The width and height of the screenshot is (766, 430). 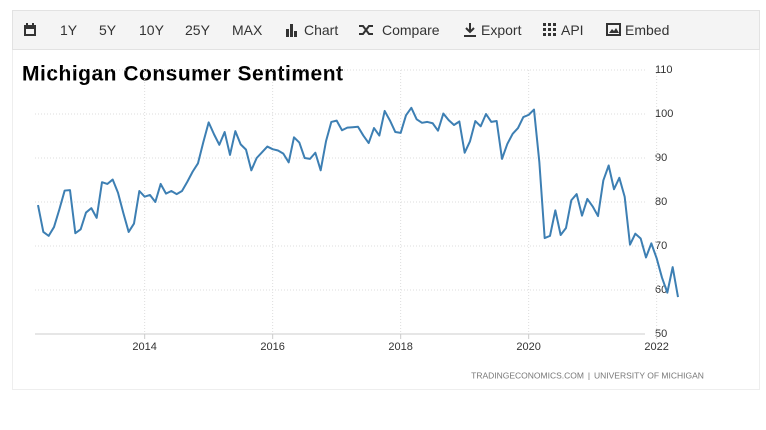 What do you see at coordinates (400, 347) in the screenshot?
I see `x-tick-label: 2018` at bounding box center [400, 347].